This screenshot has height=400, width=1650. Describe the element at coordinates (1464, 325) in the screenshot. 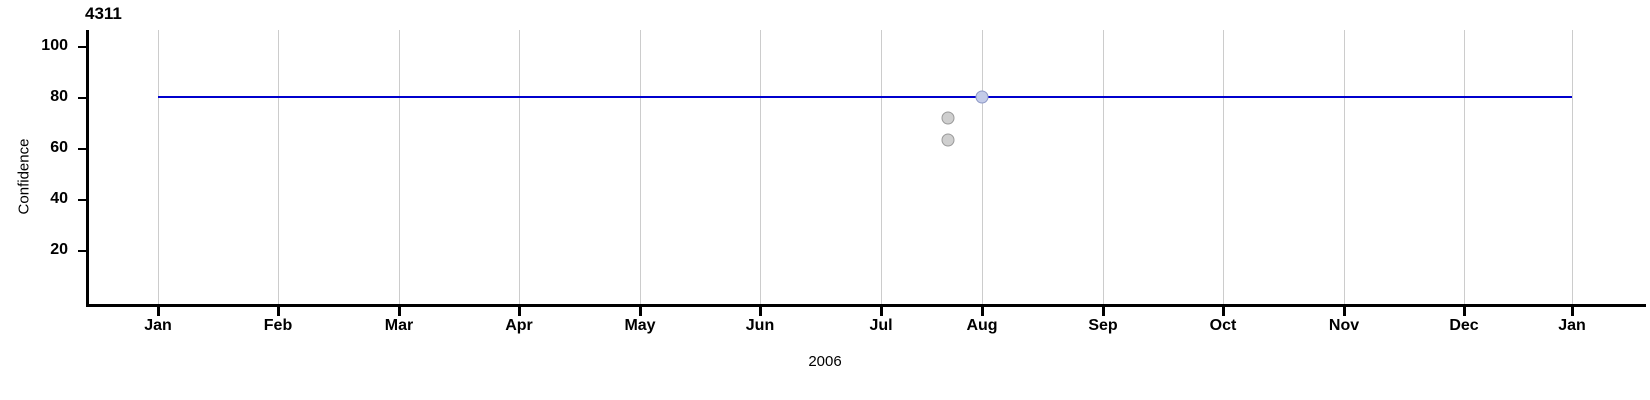

I see `x-tick-label-dec: Dec` at that location.